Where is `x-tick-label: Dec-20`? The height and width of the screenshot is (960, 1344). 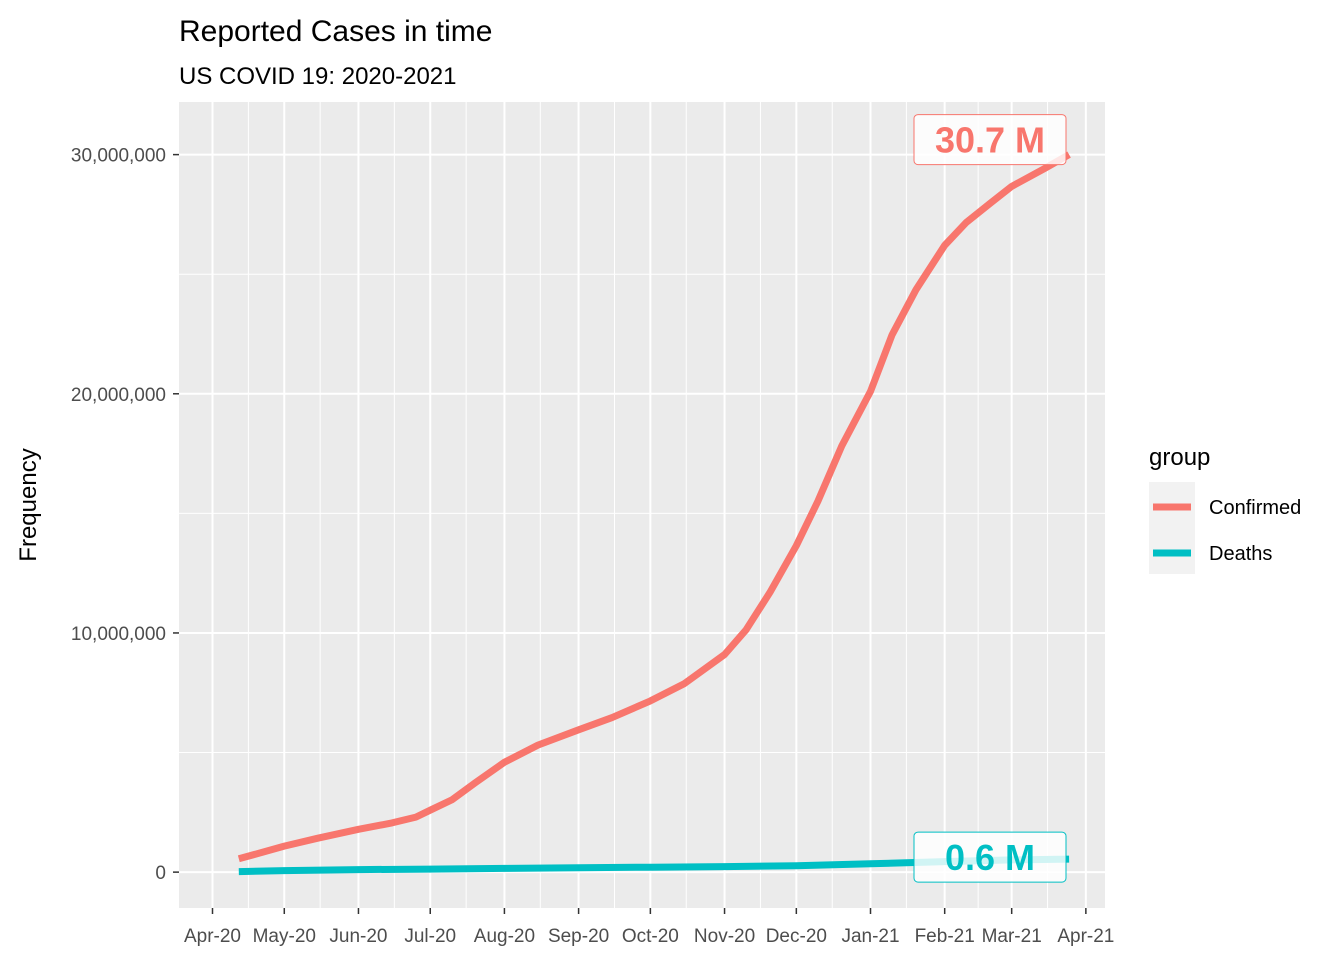 x-tick-label: Dec-20 is located at coordinates (796, 936).